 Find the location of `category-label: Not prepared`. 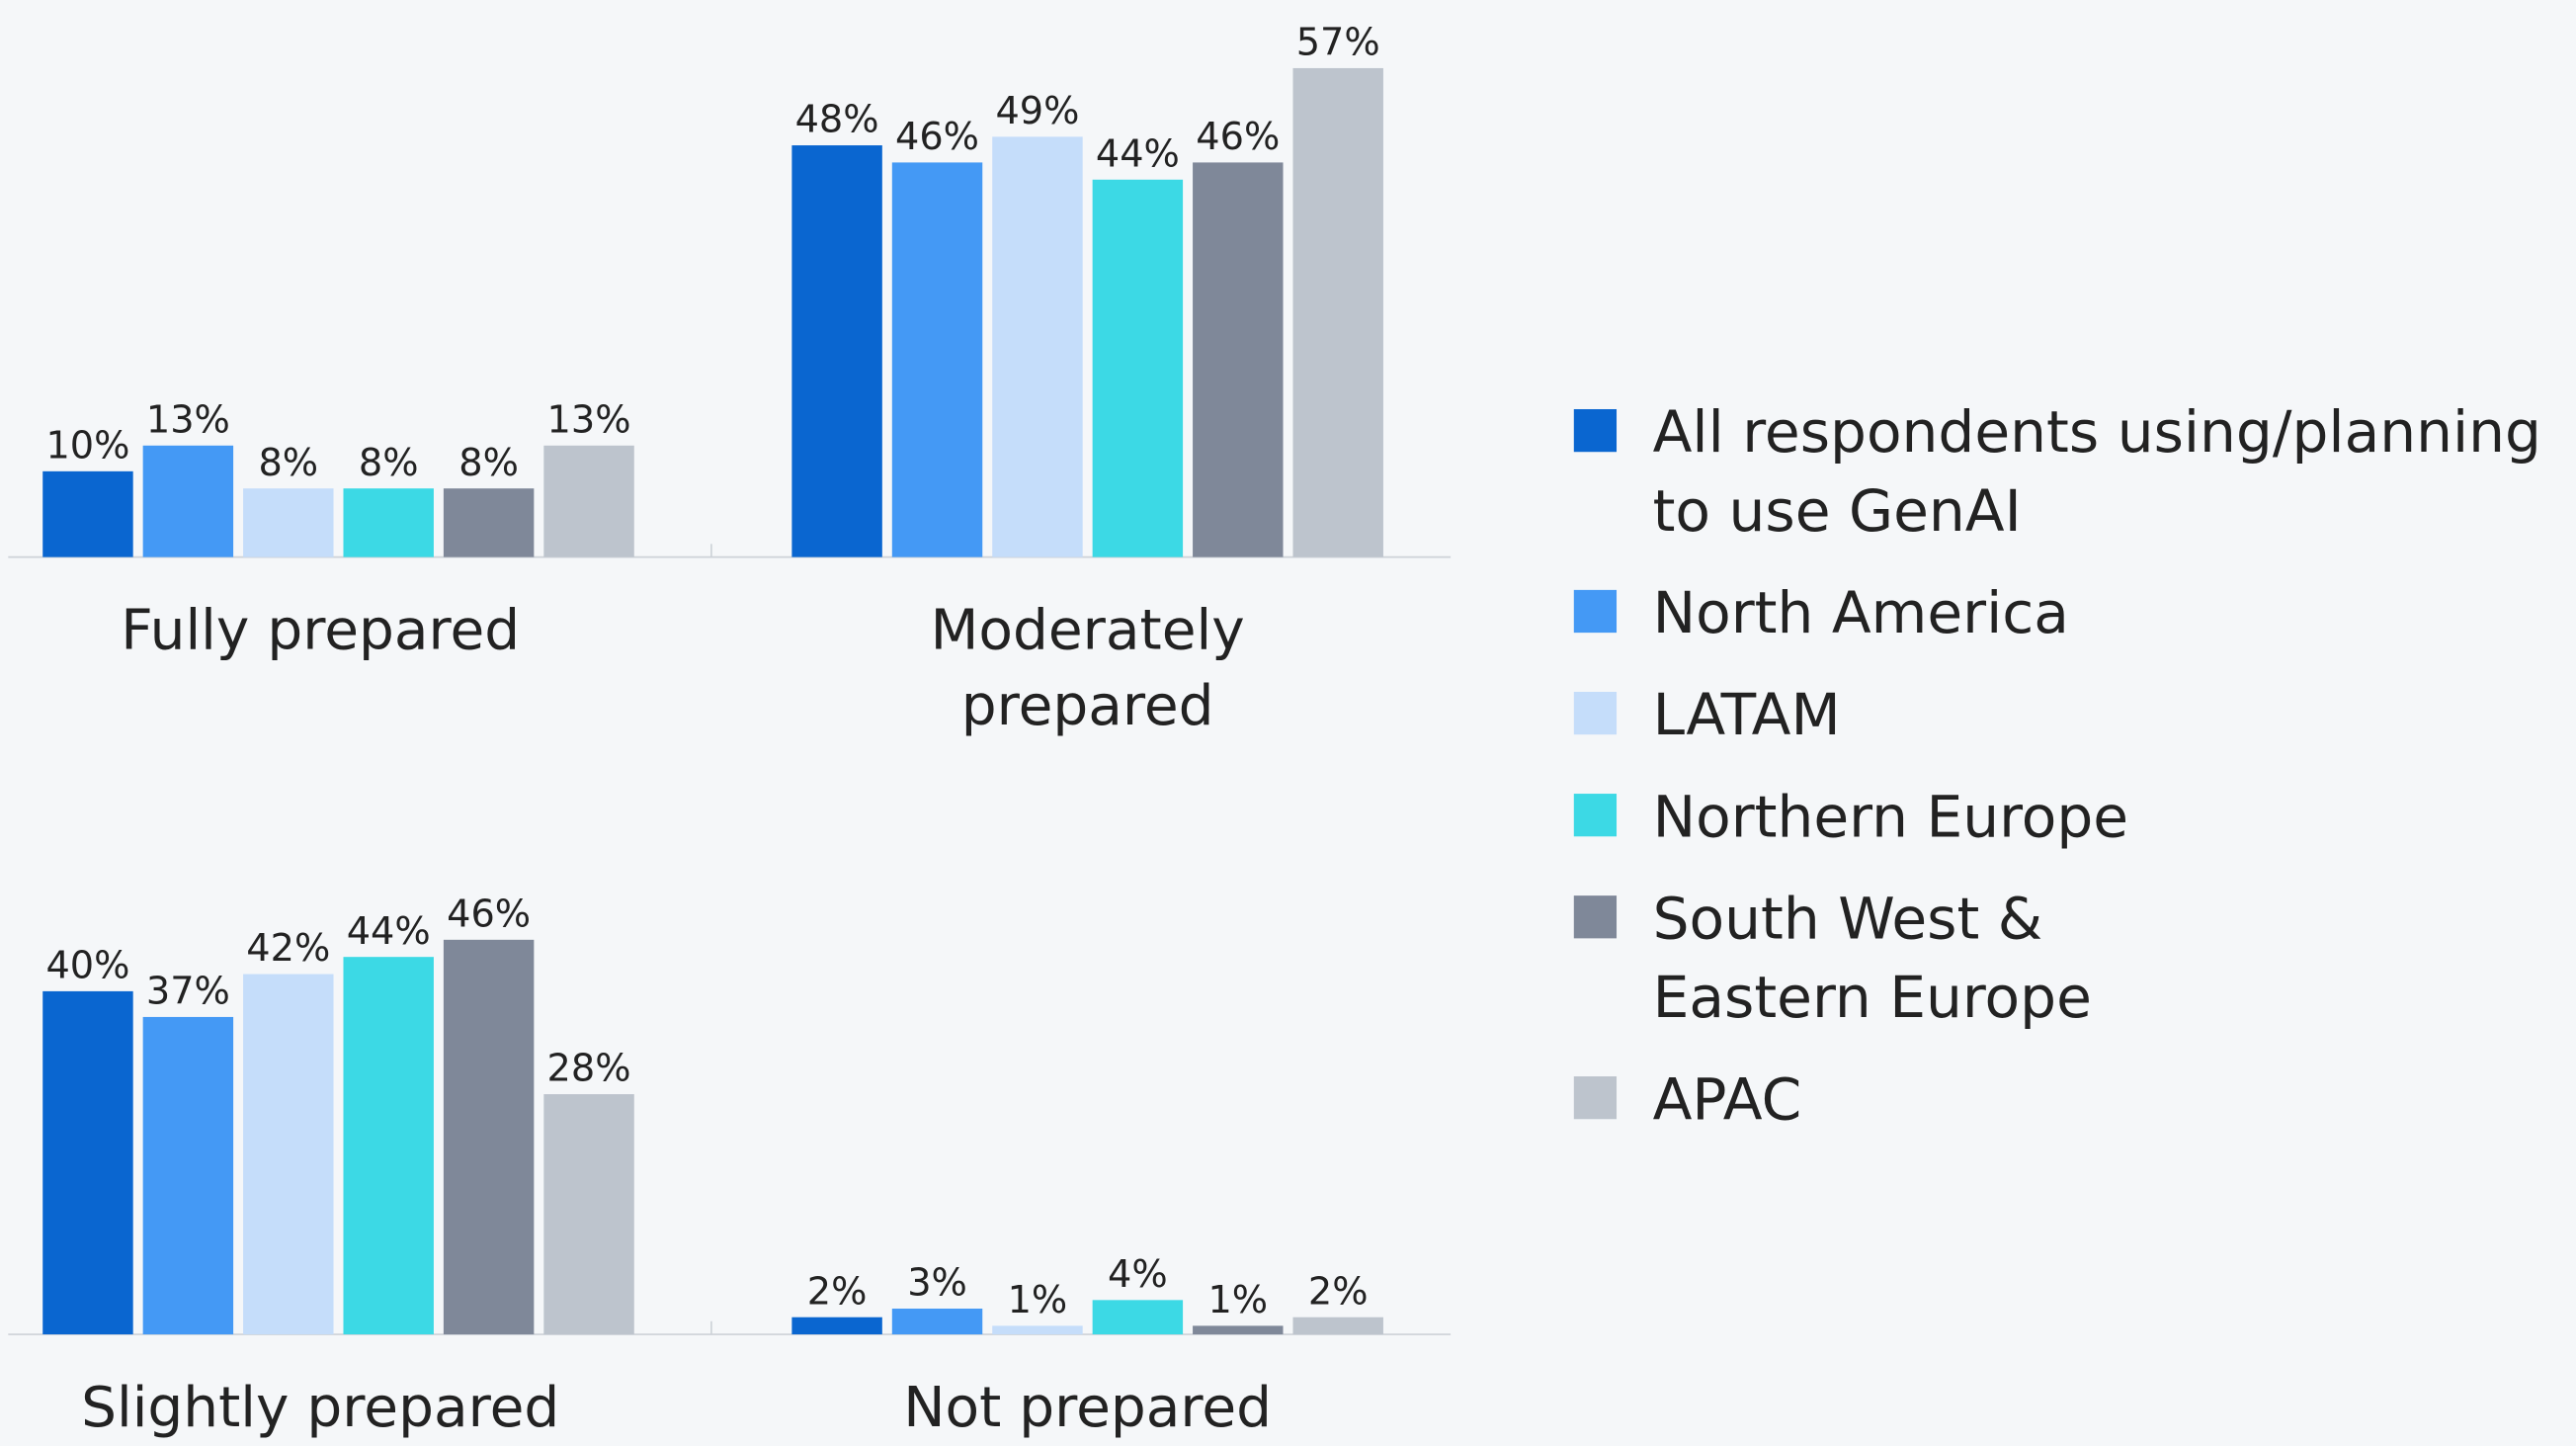

category-label: Not prepared is located at coordinates (1088, 1408).